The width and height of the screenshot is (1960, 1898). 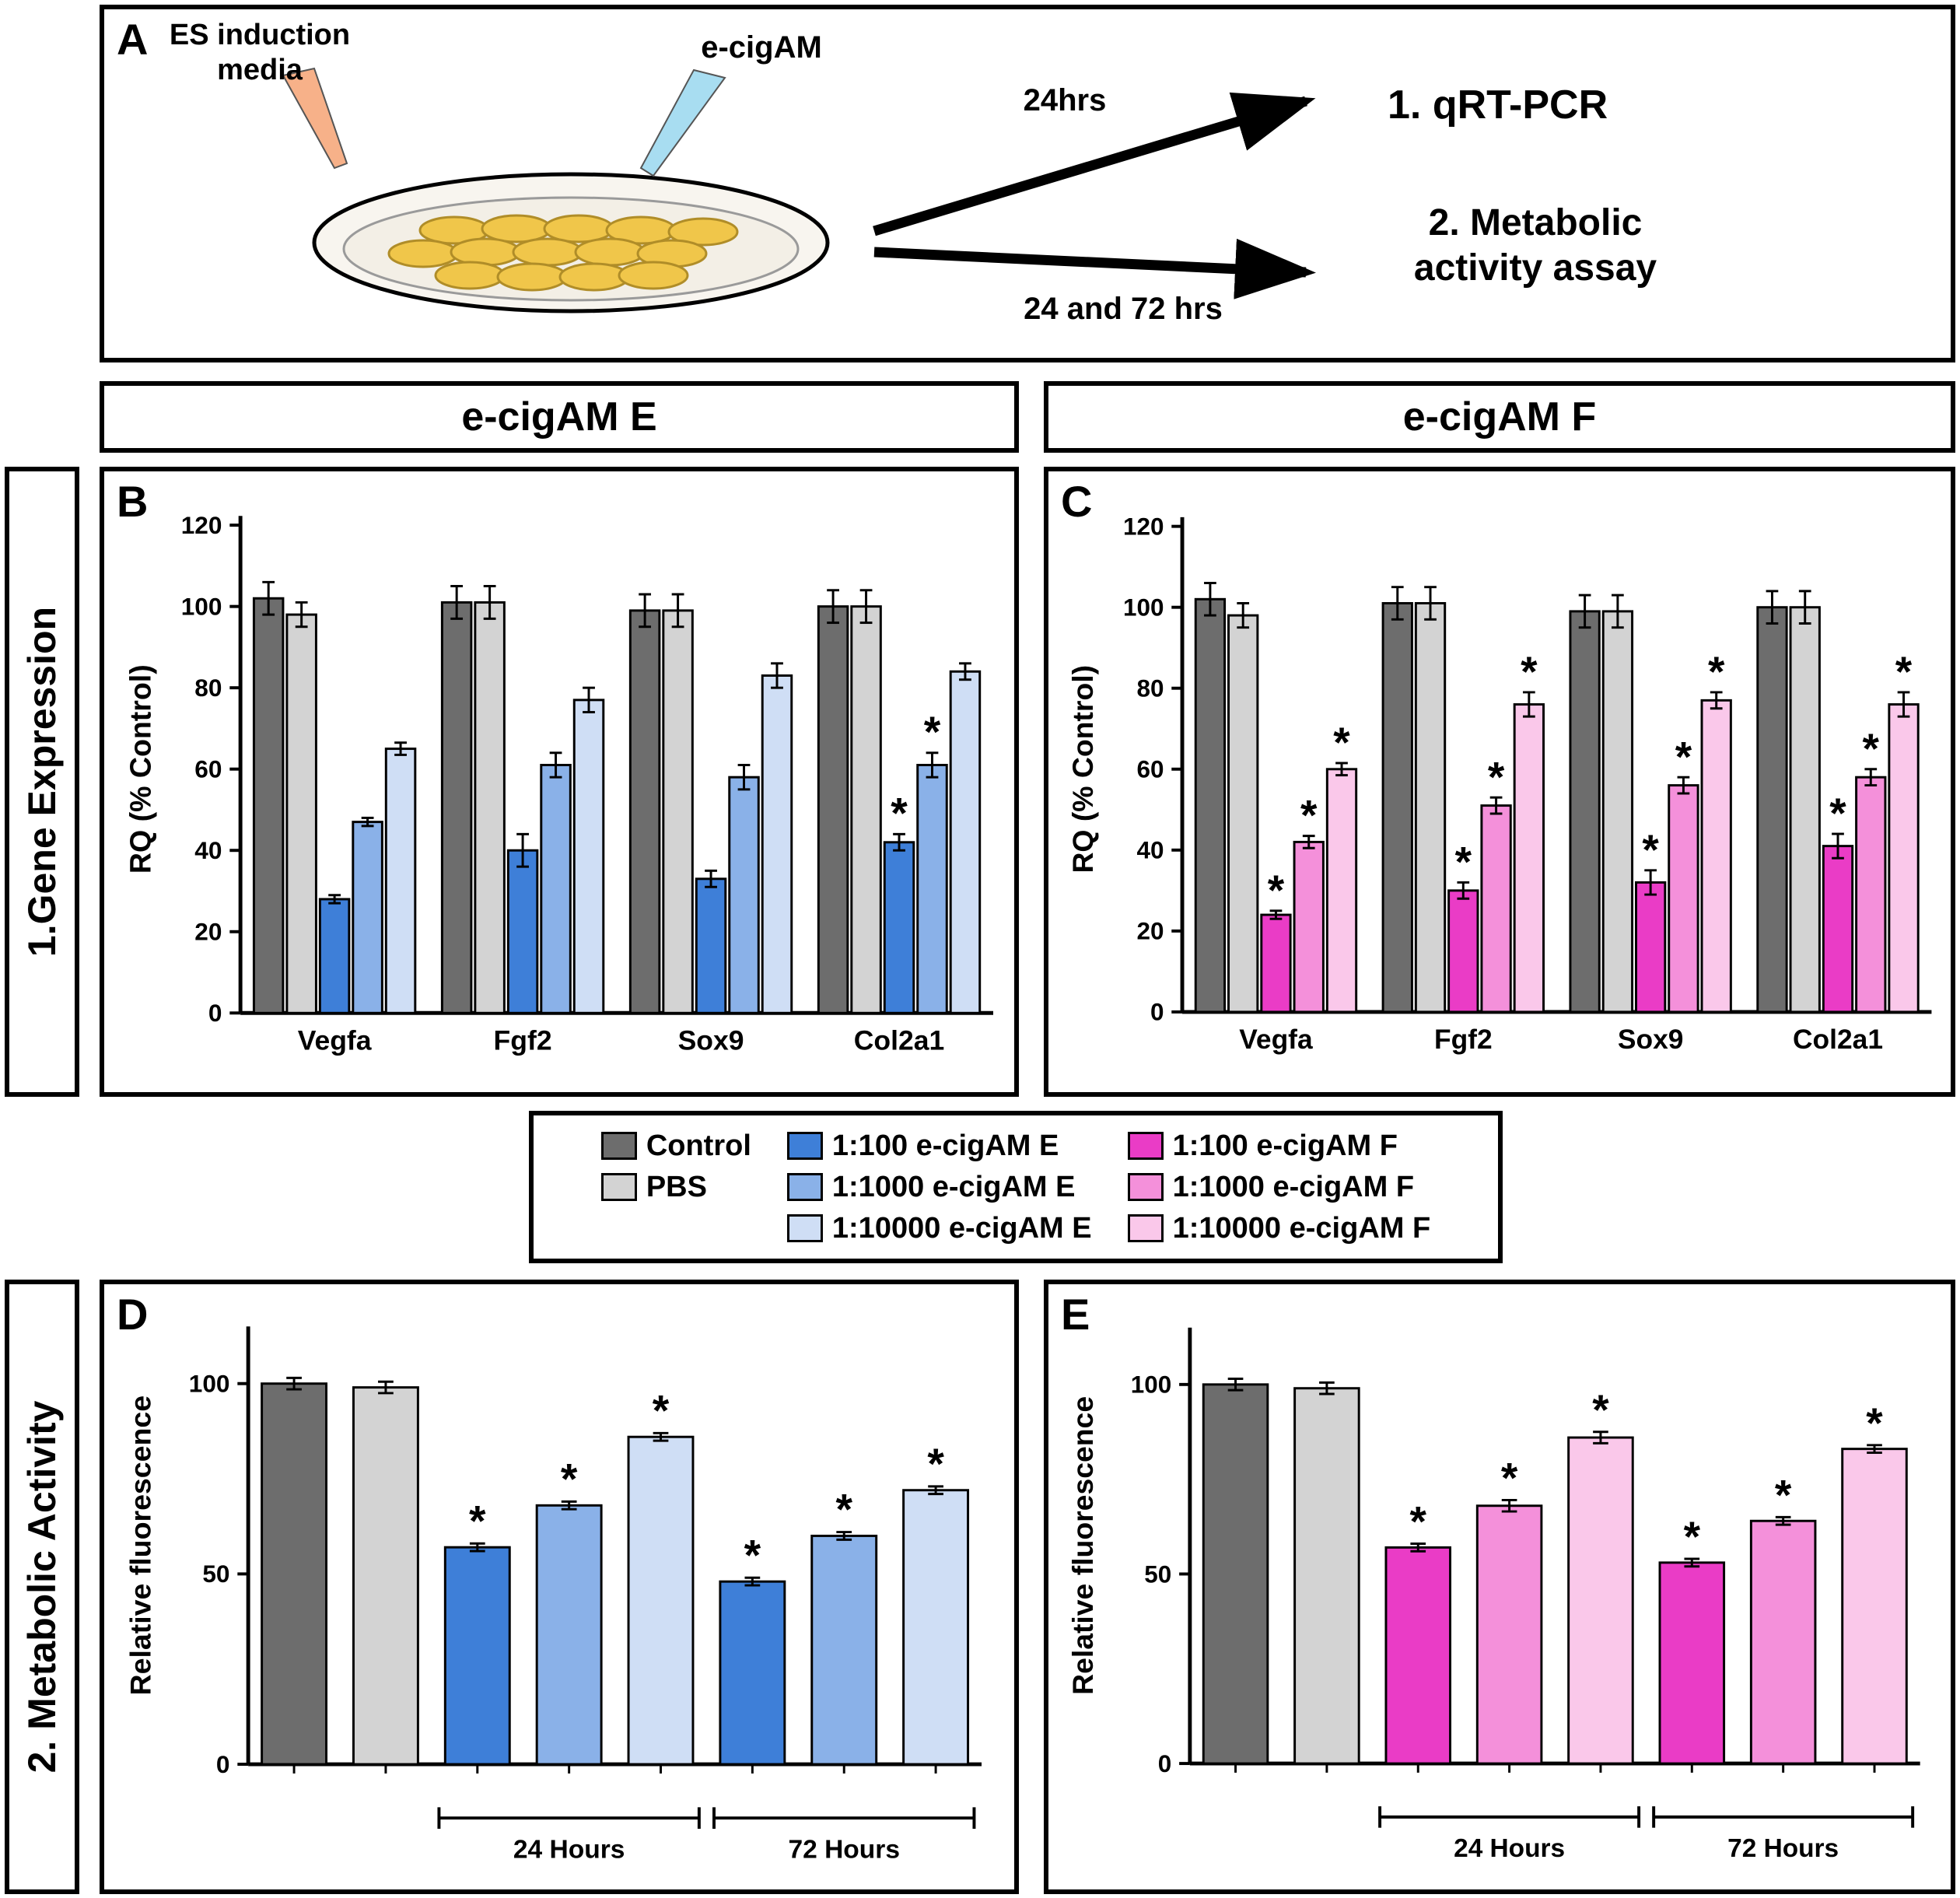 What do you see at coordinates (1293, 1186) in the screenshot?
I see `legend-label: 1:1000 e-cigAM F` at bounding box center [1293, 1186].